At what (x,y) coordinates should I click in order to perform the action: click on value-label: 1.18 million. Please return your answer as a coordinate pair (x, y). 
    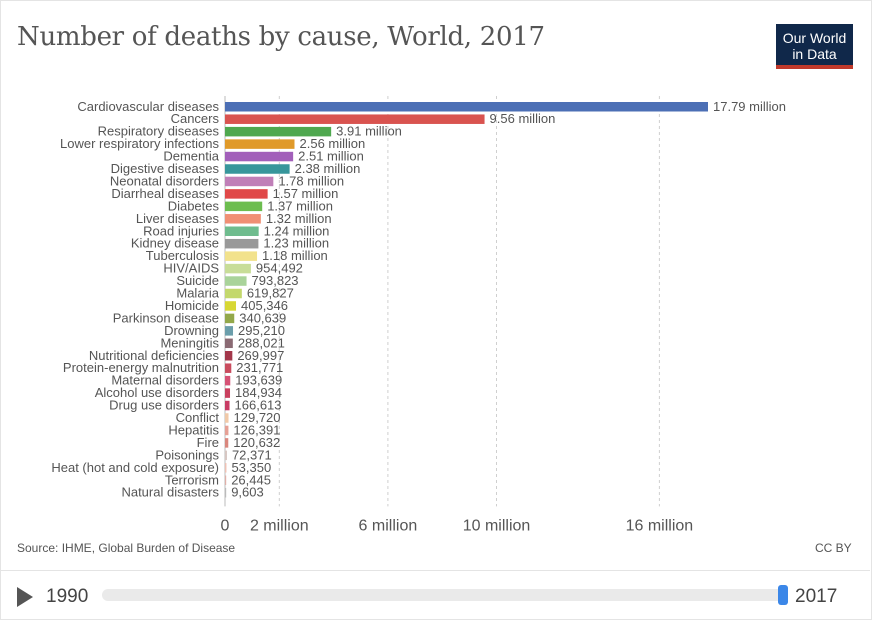
    Looking at the image, I should click on (295, 255).